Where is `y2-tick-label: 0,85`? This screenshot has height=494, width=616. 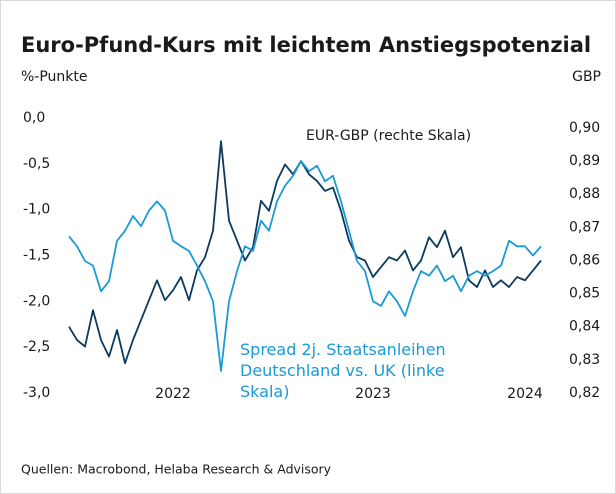 y2-tick-label: 0,85 is located at coordinates (584, 294).